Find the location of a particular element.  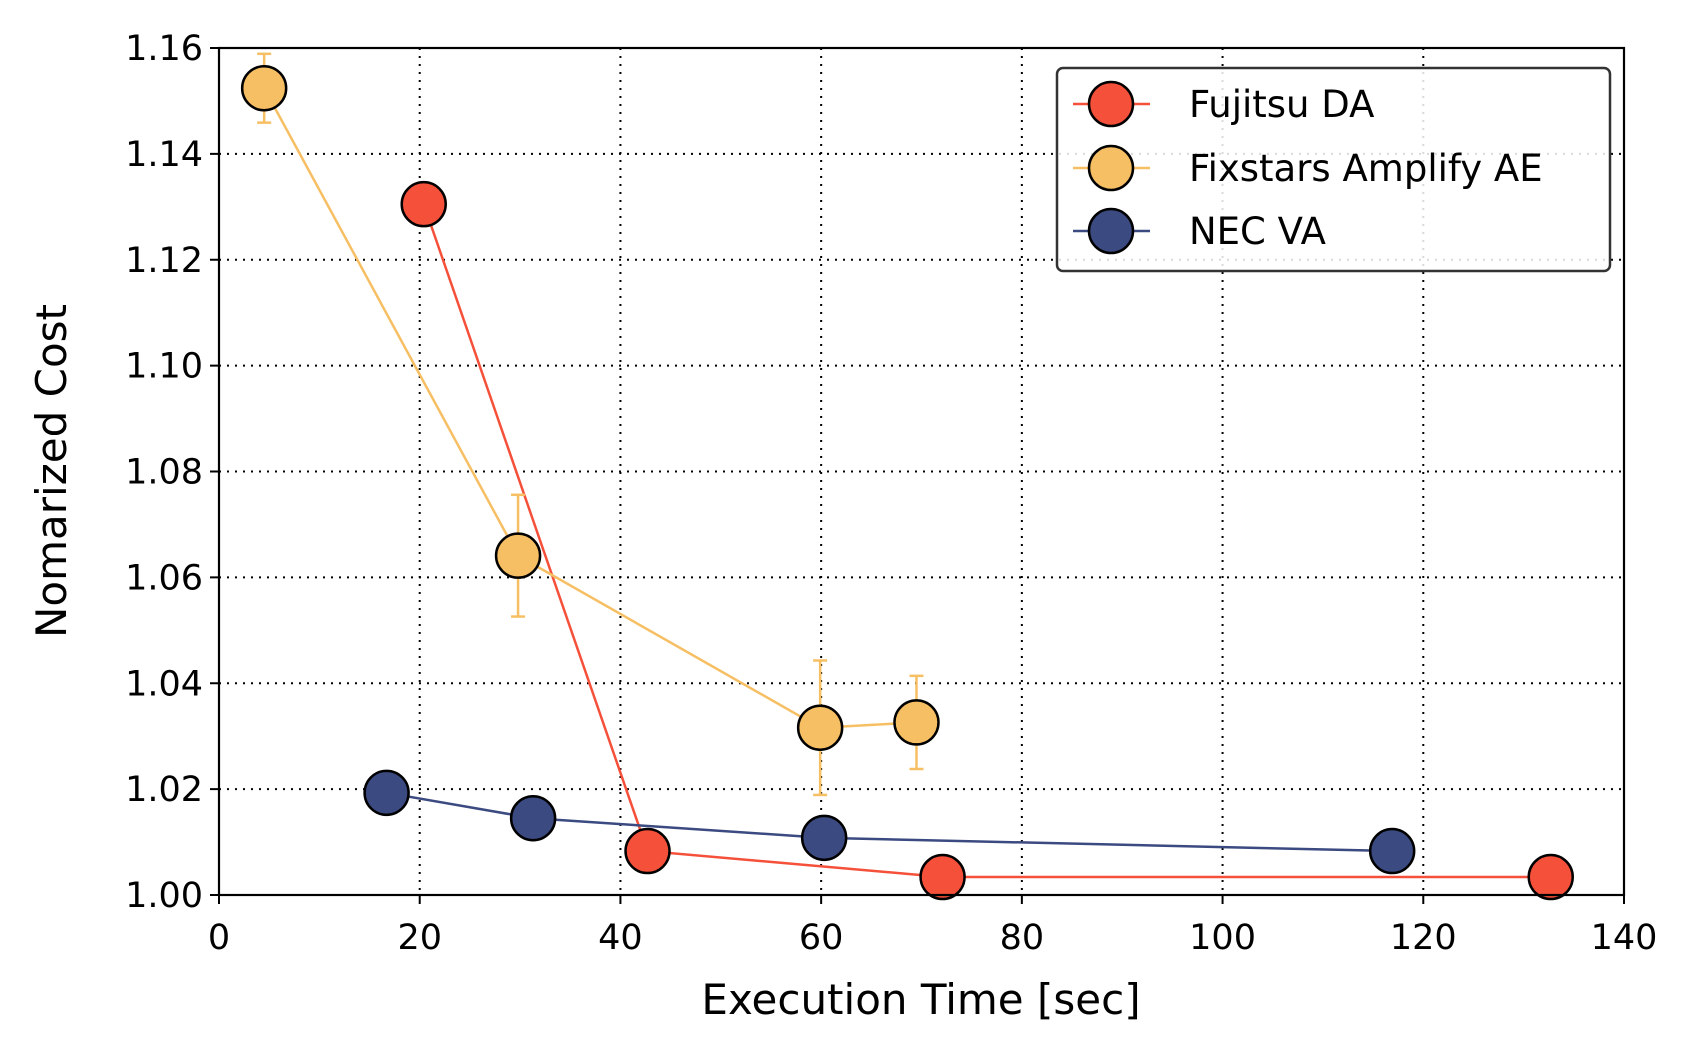

x-tick-label: 100 is located at coordinates (1222, 938).